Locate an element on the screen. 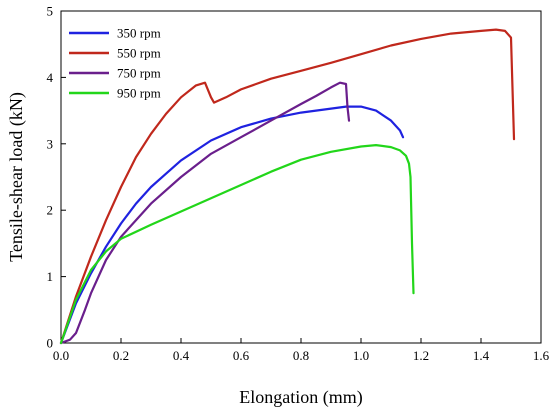 The image size is (550, 415). y-tick-label: 4 is located at coordinates (50, 77).